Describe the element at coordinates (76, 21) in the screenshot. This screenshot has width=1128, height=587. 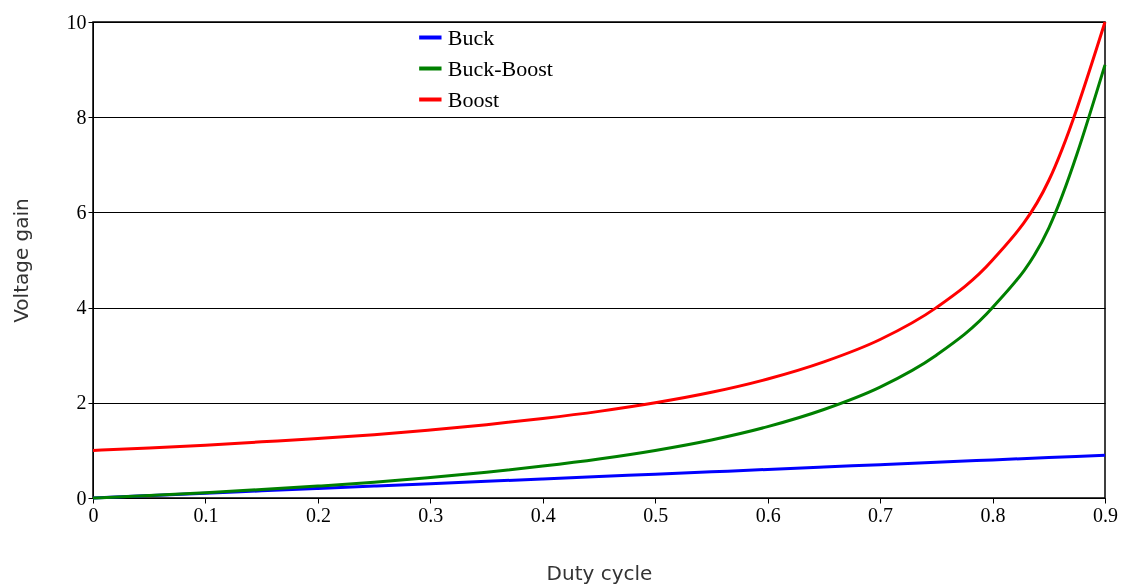
I see `y-tick-label: 10` at that location.